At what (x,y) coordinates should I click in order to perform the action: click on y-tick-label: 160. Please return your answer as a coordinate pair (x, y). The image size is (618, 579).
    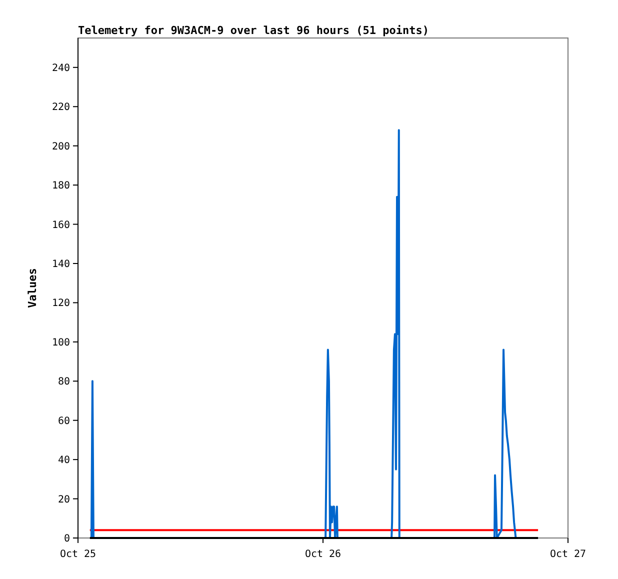
    Looking at the image, I should click on (61, 225).